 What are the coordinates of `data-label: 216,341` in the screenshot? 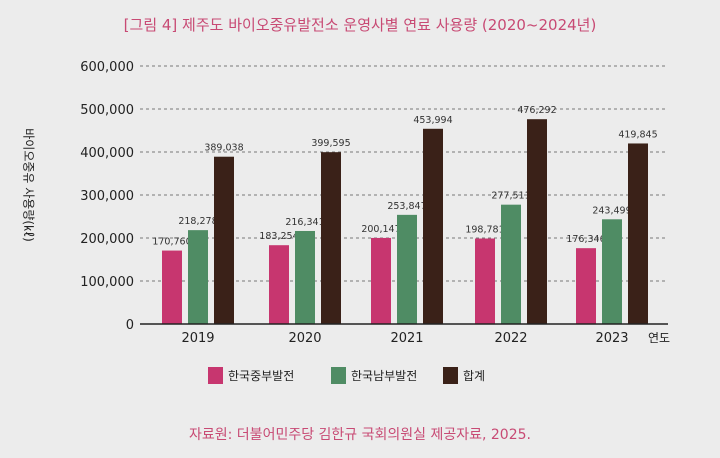 It's located at (304, 222).